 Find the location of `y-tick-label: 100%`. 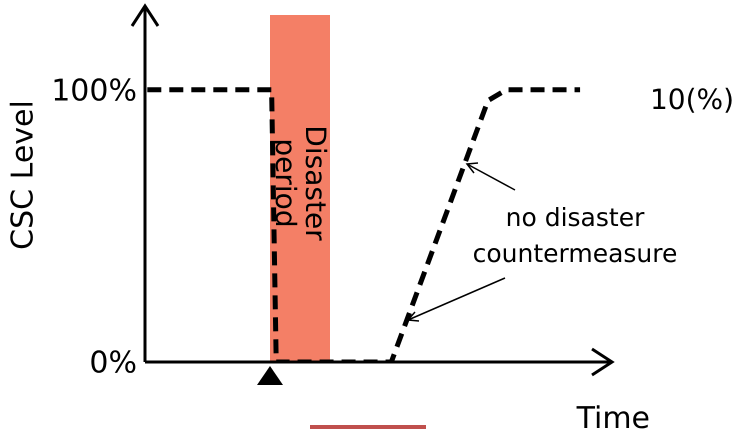

y-tick-label: 100% is located at coordinates (94, 90).